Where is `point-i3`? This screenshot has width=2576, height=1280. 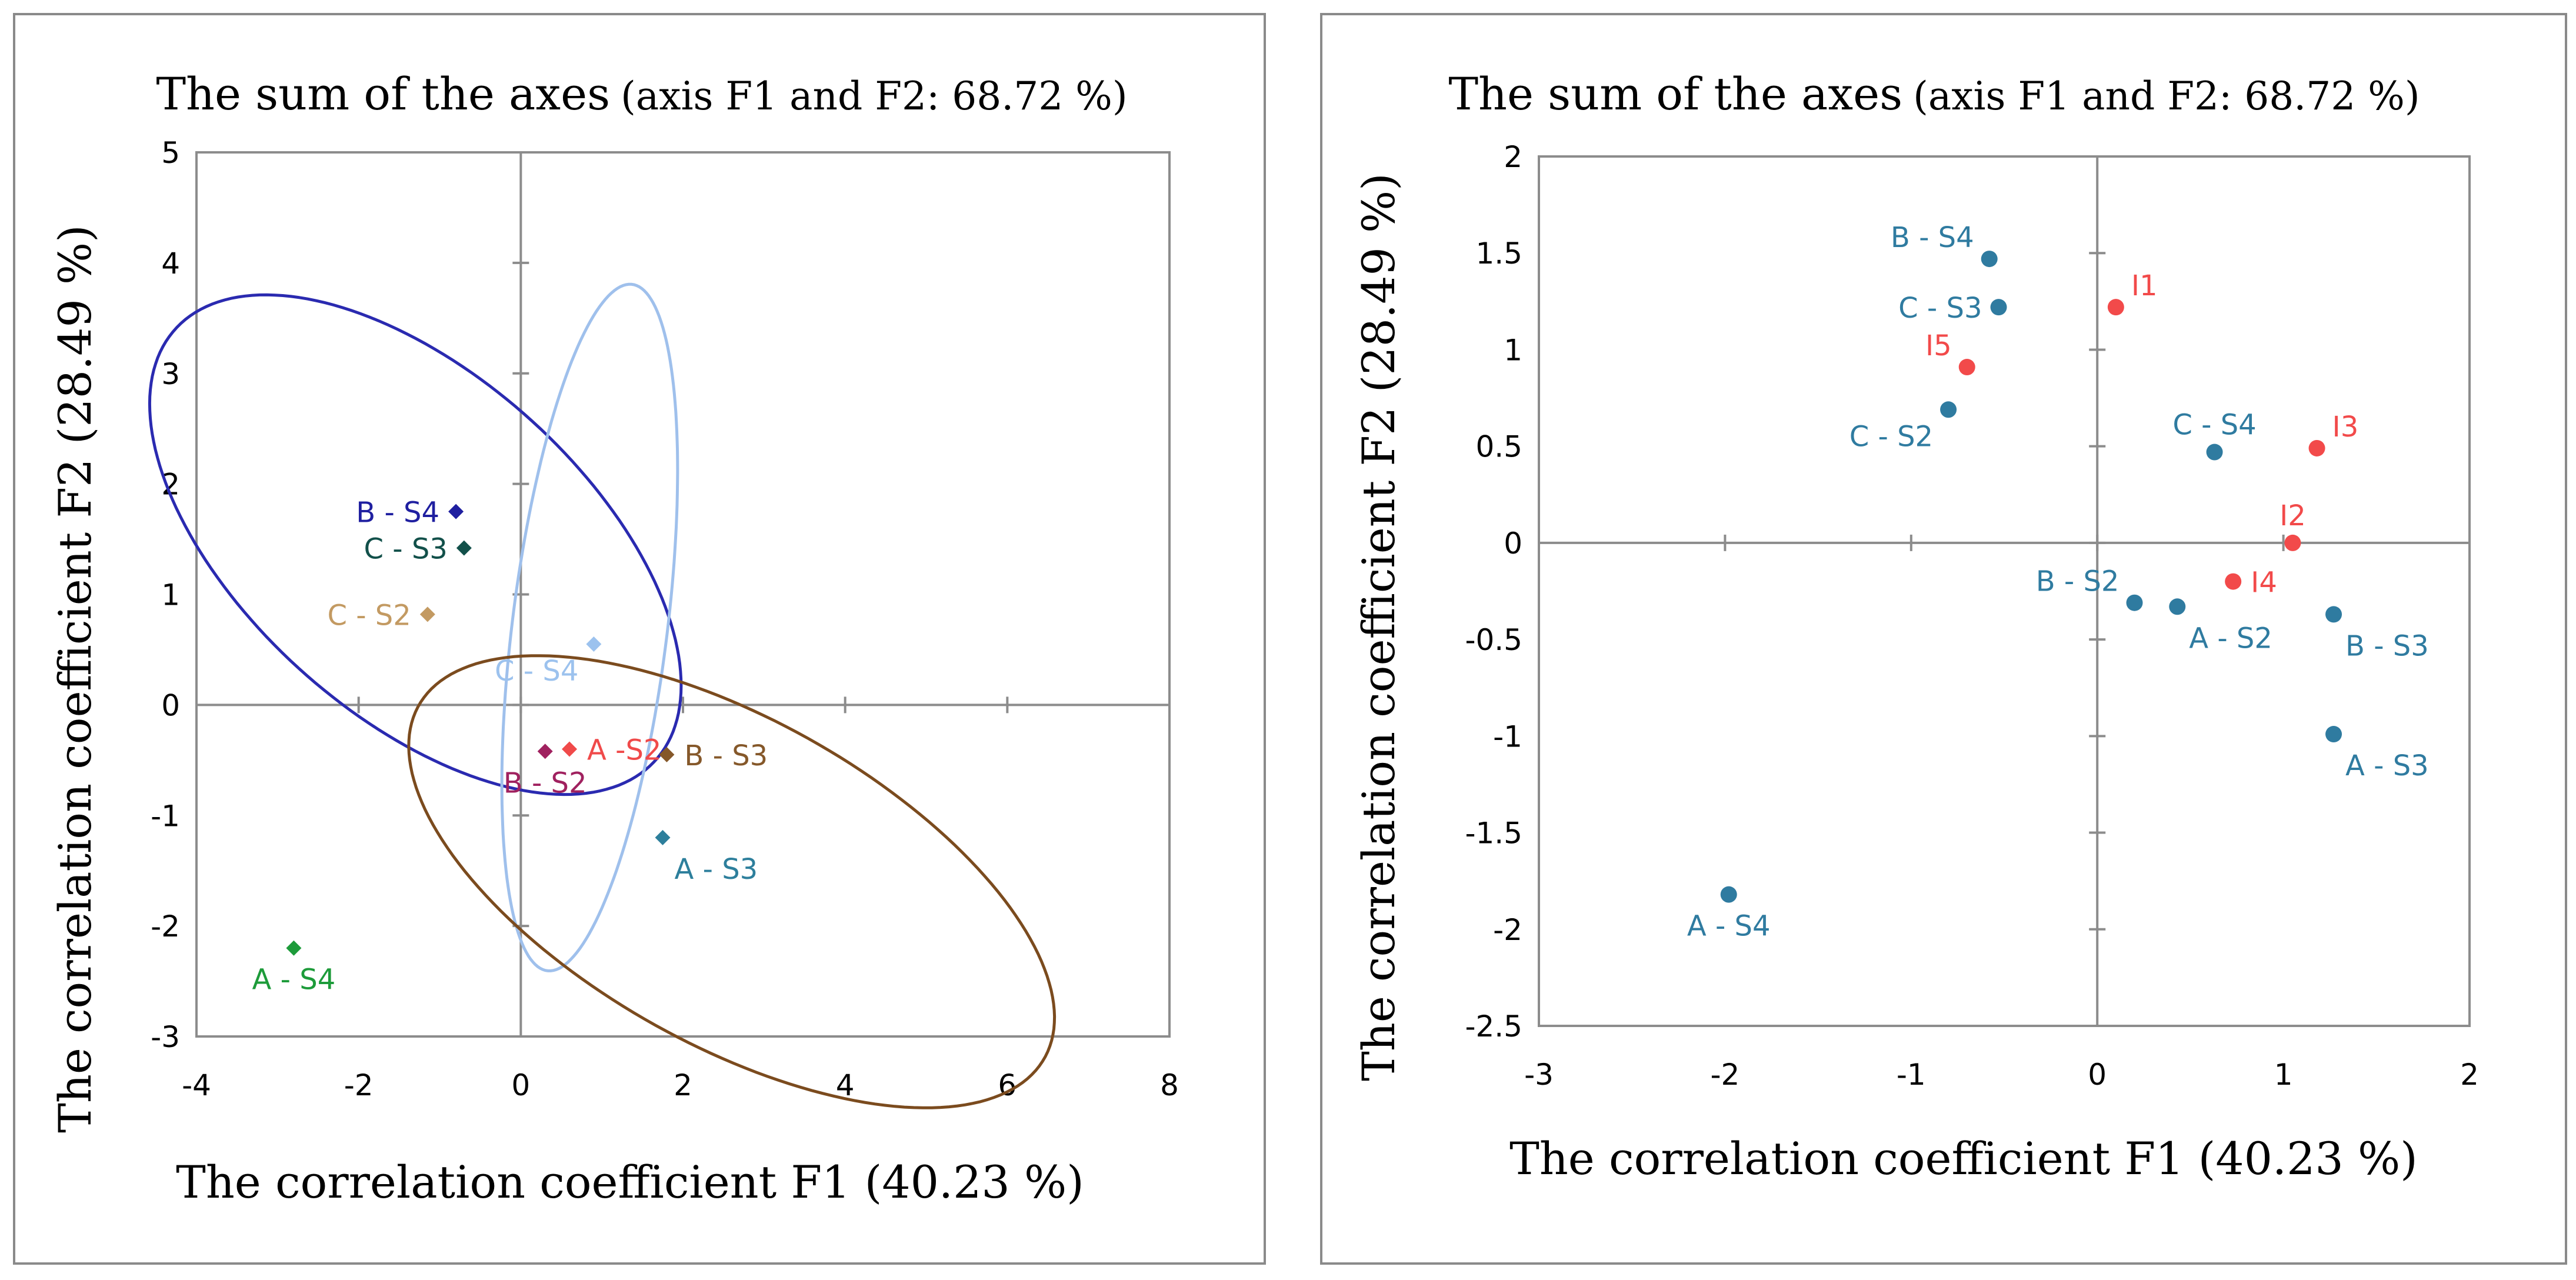 point-i3 is located at coordinates (2316, 447).